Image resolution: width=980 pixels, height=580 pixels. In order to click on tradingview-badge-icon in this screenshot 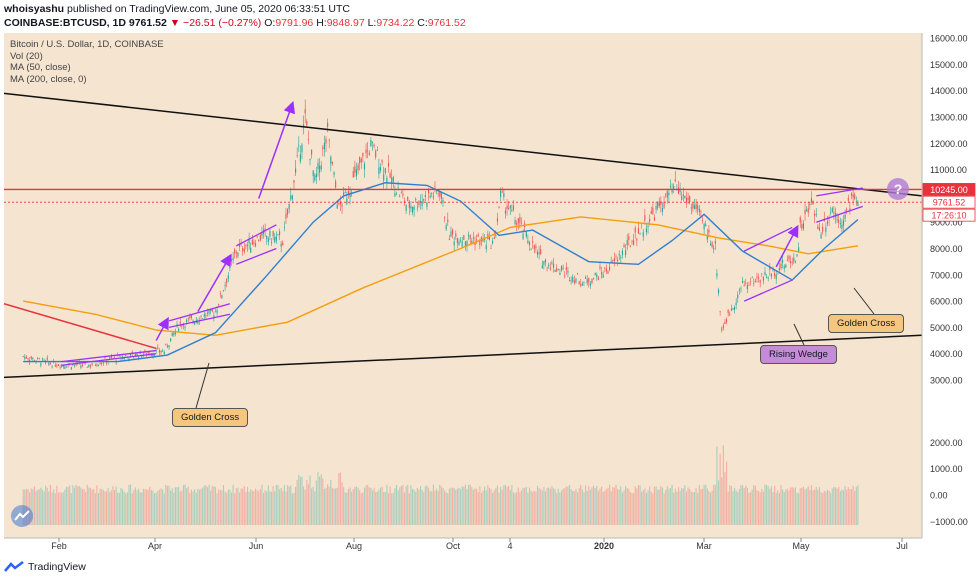, I will do `click(22, 516)`.